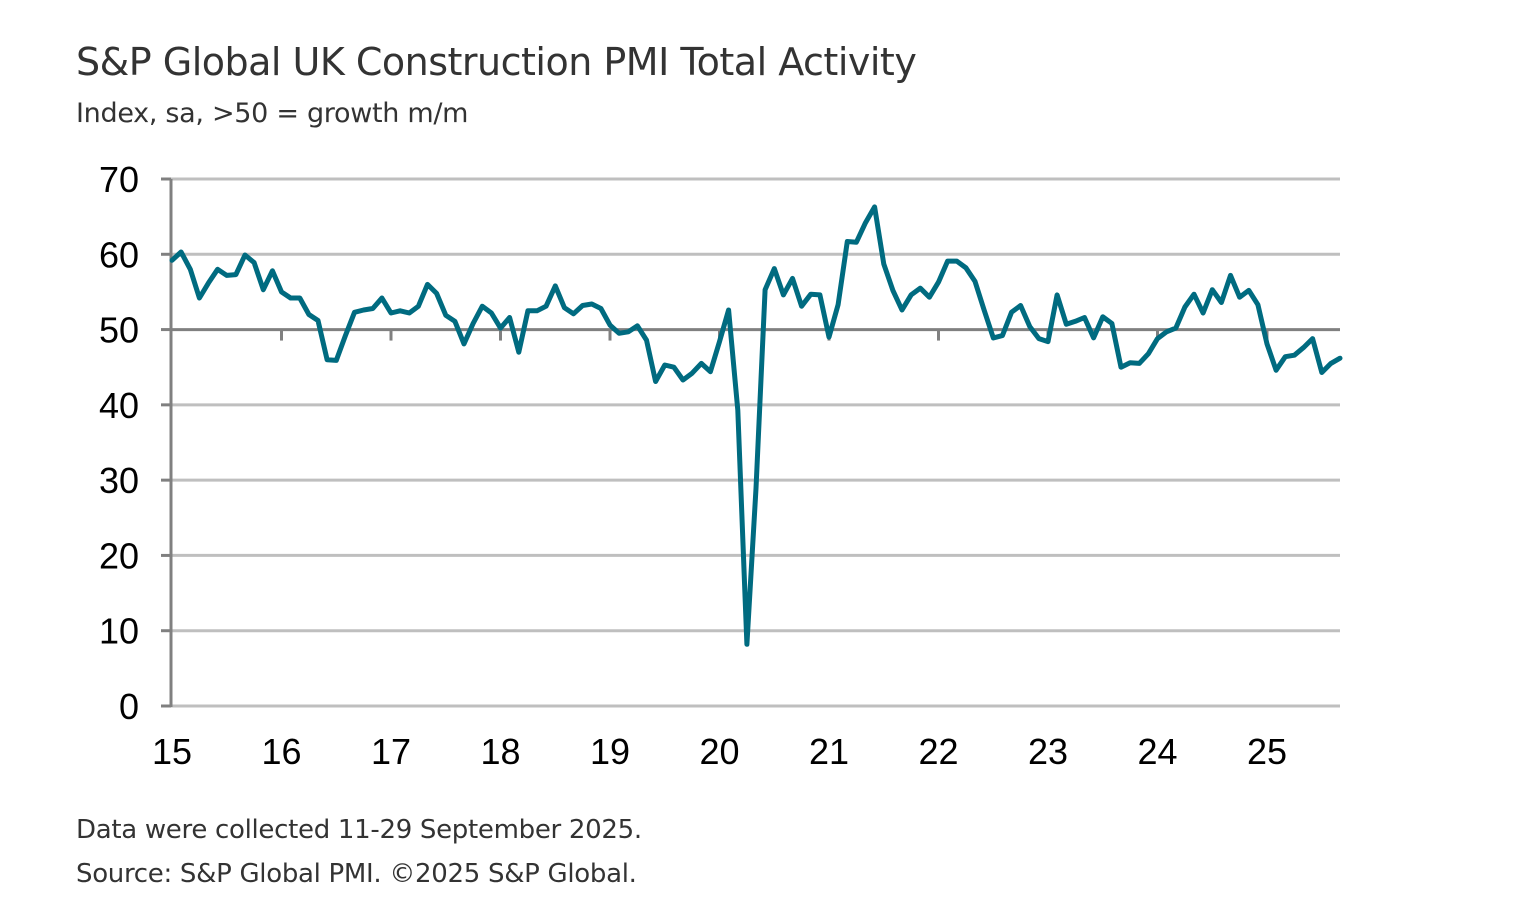  I want to click on x-tick-label: 25, so click(1267, 751).